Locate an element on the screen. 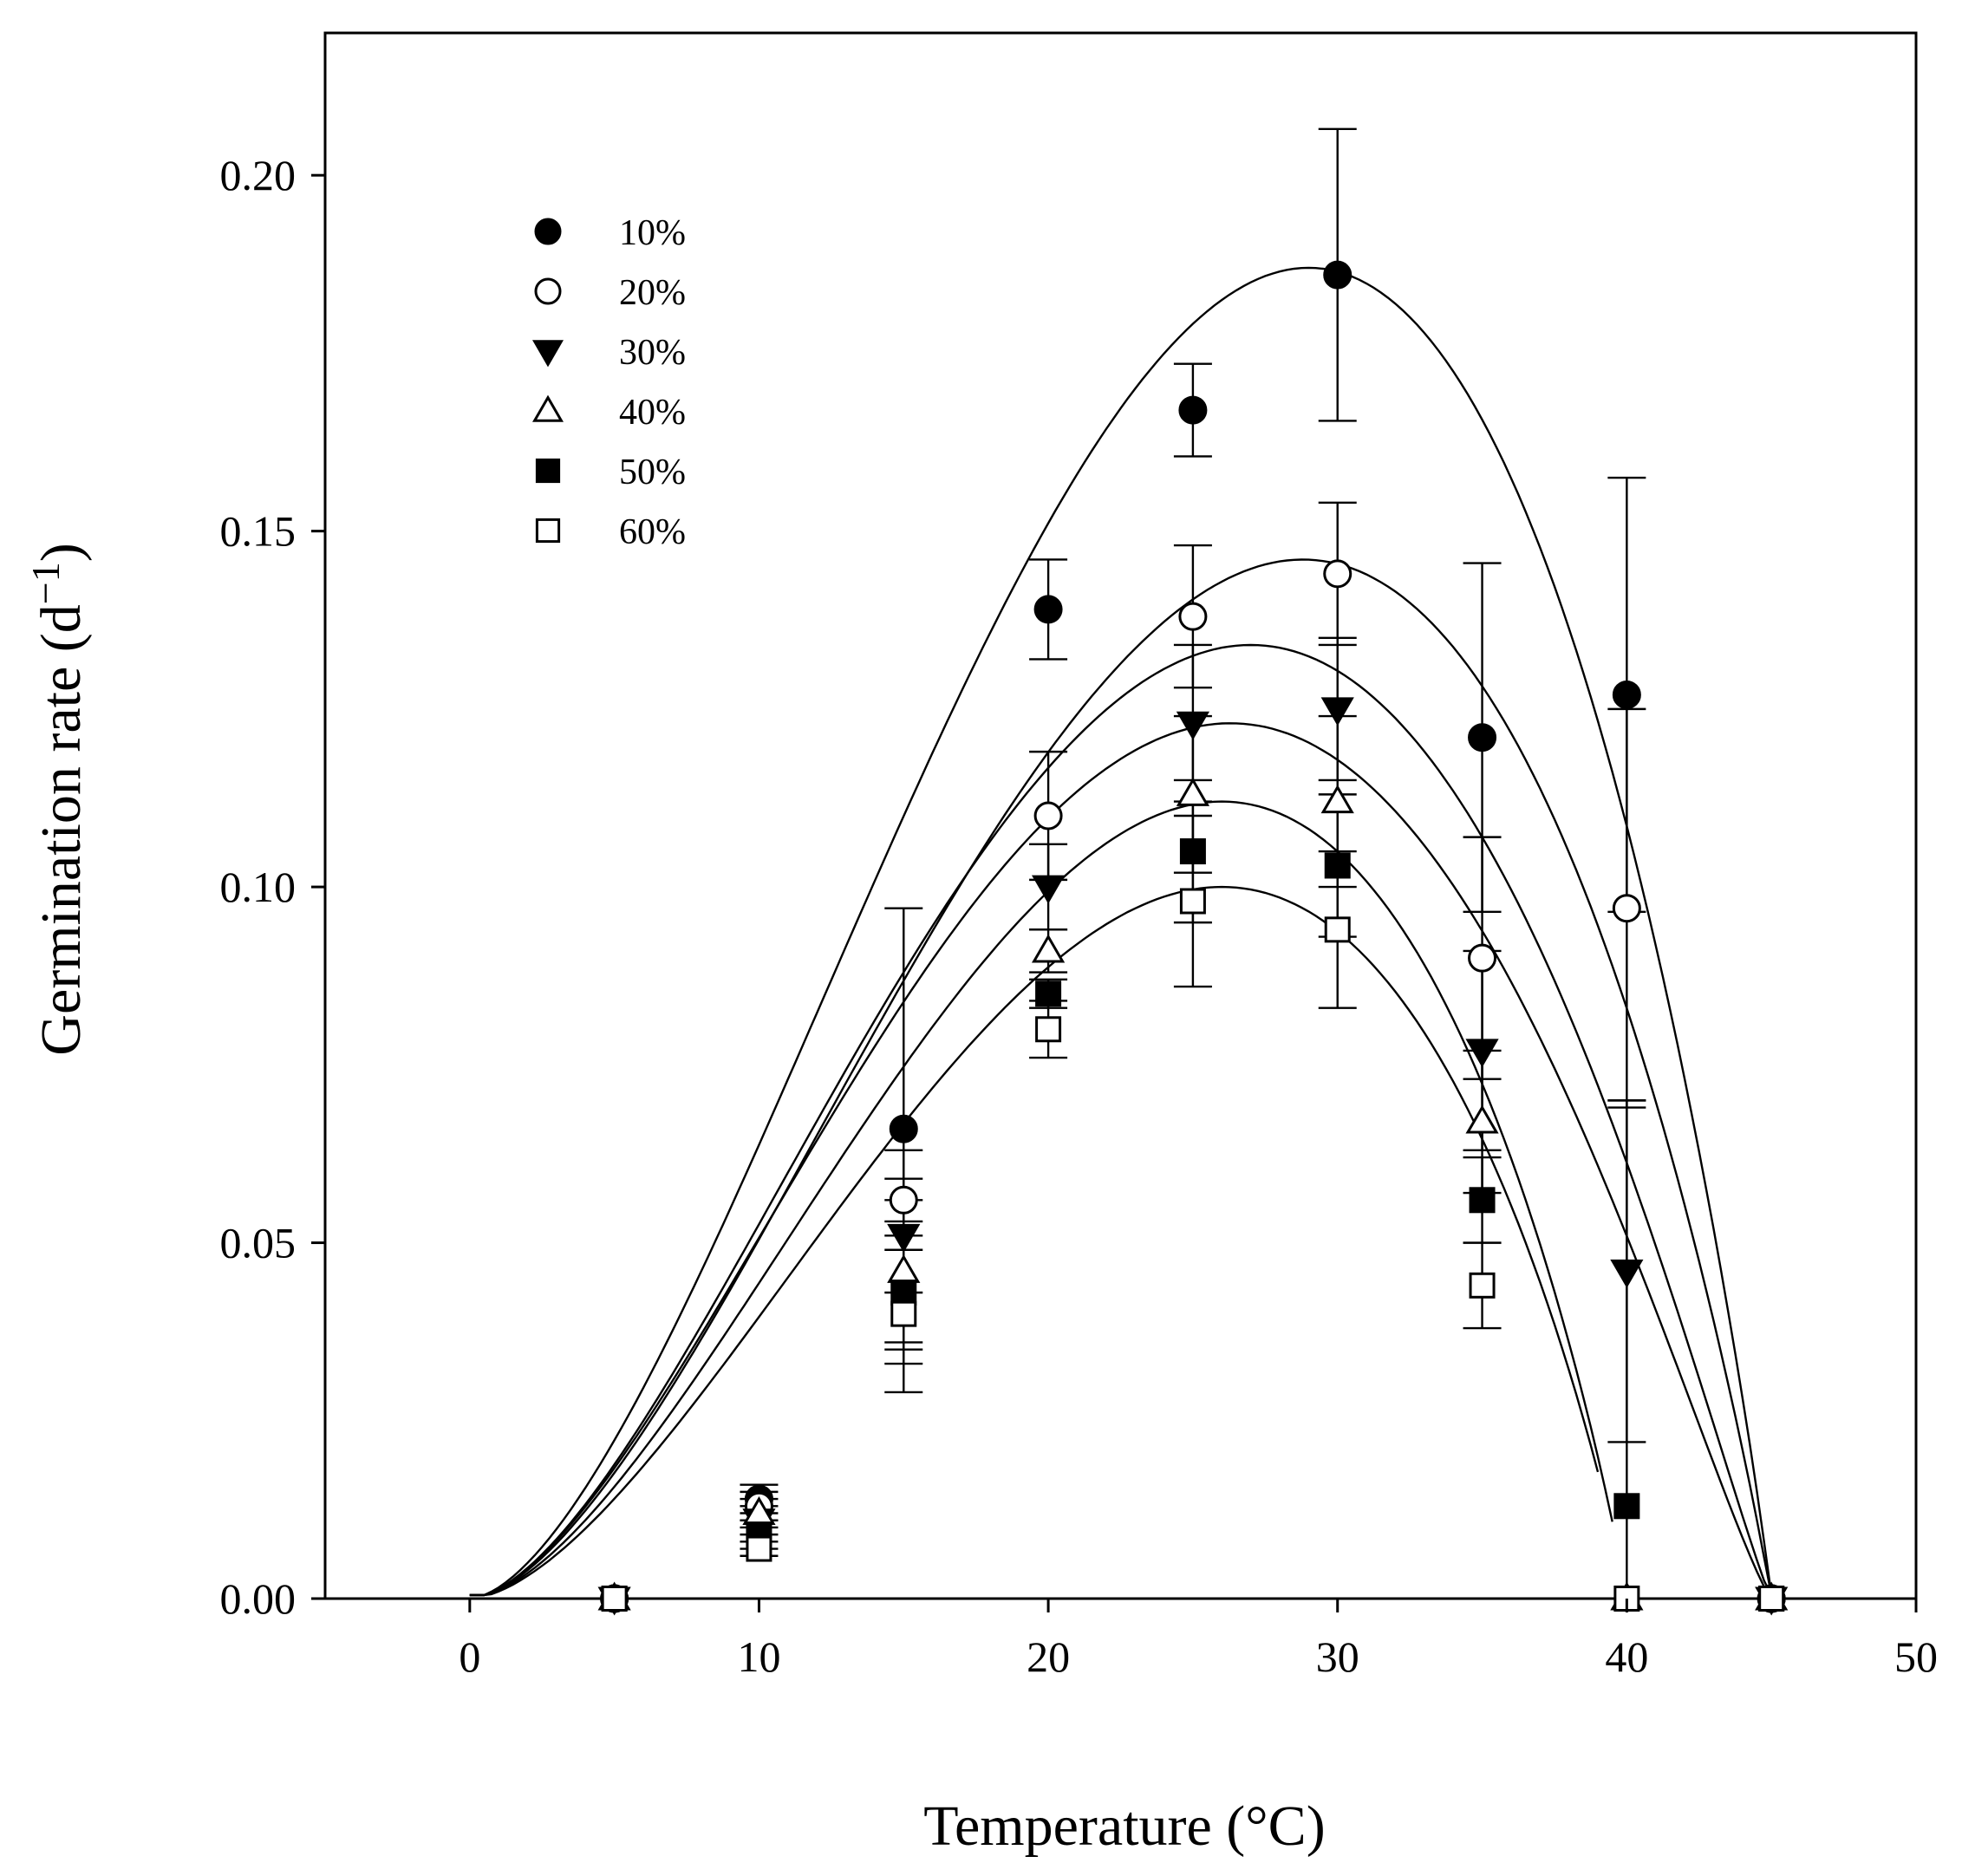 The height and width of the screenshot is (1876, 1962). x-tick-label: 40 is located at coordinates (1626, 1657).